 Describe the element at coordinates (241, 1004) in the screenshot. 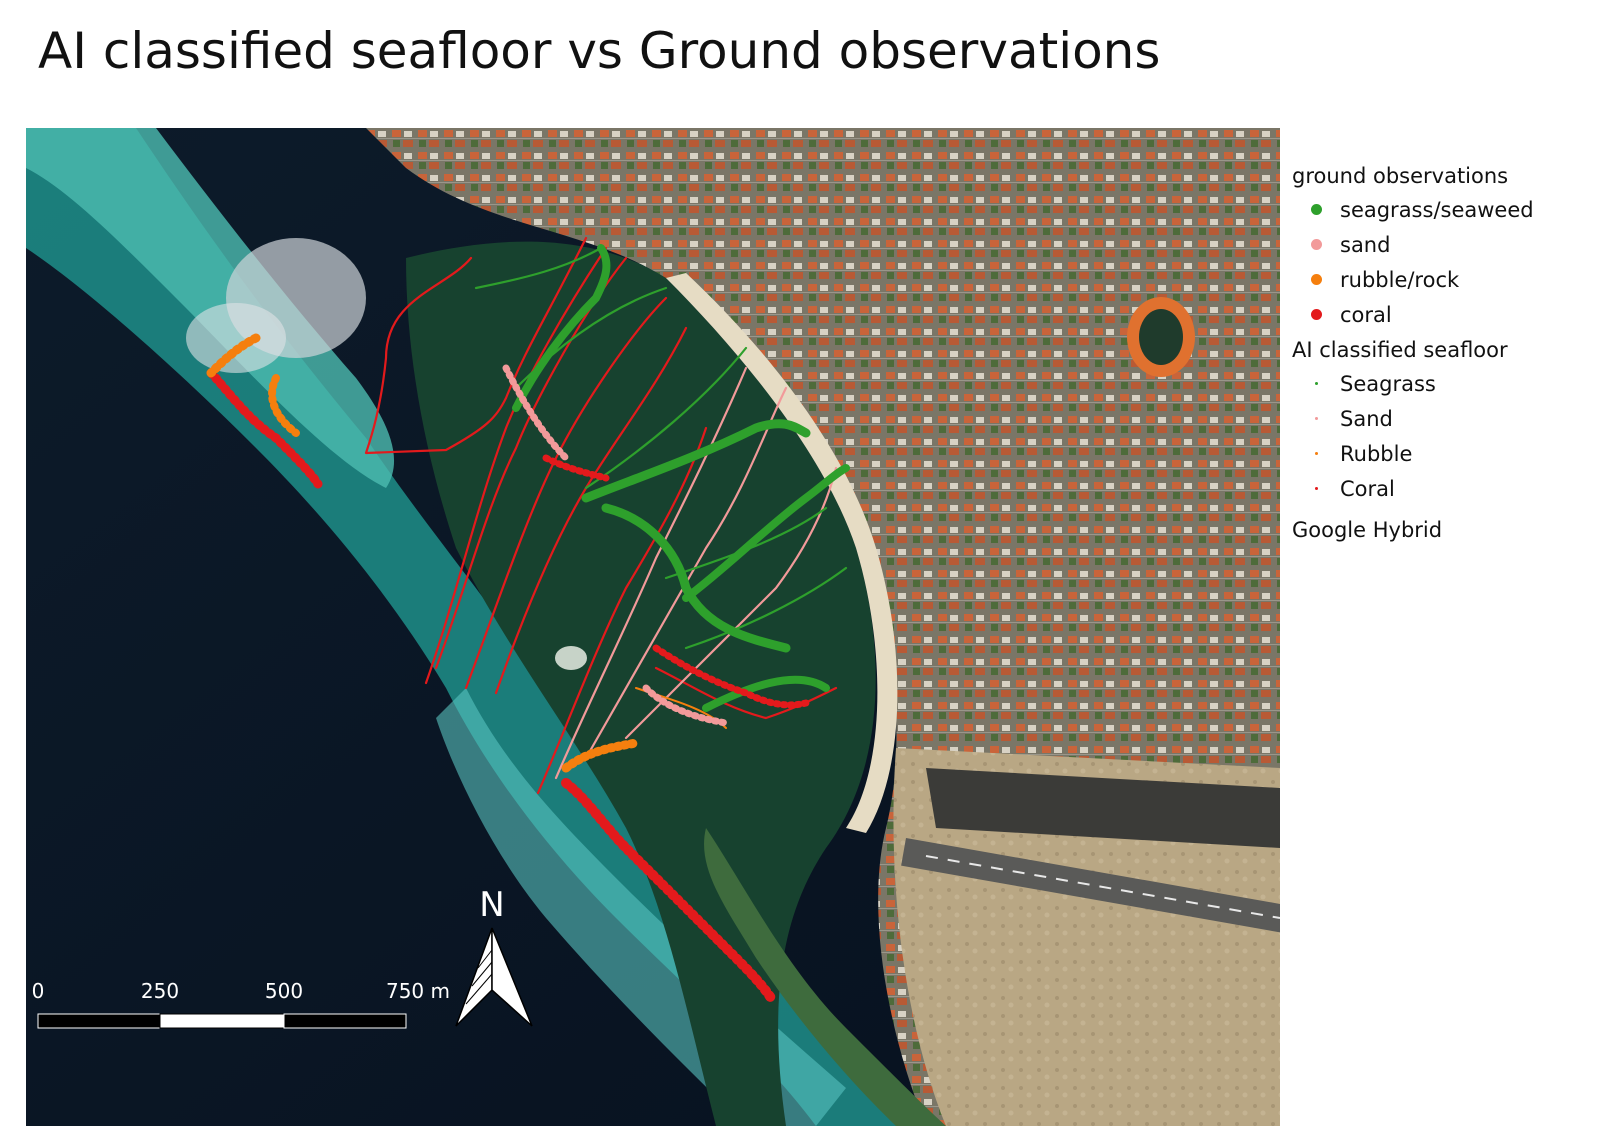

I see `scale-bar: 0 250 500 750 m` at that location.